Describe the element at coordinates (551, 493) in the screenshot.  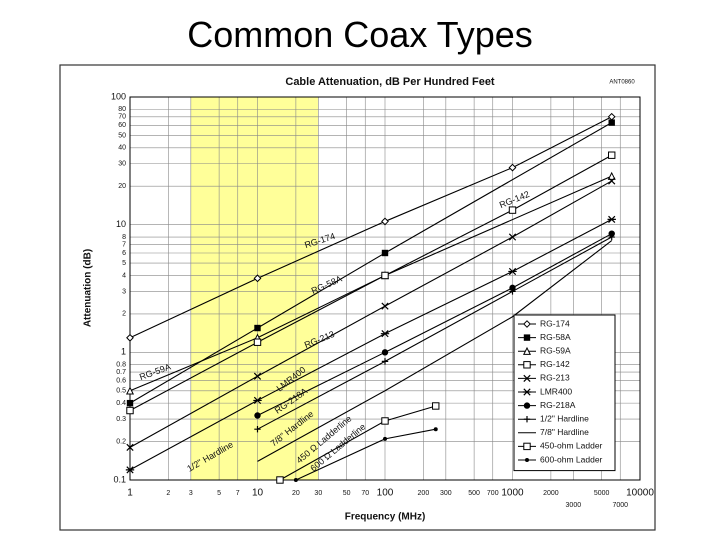
I see `x-tick-label: 2000` at that location.